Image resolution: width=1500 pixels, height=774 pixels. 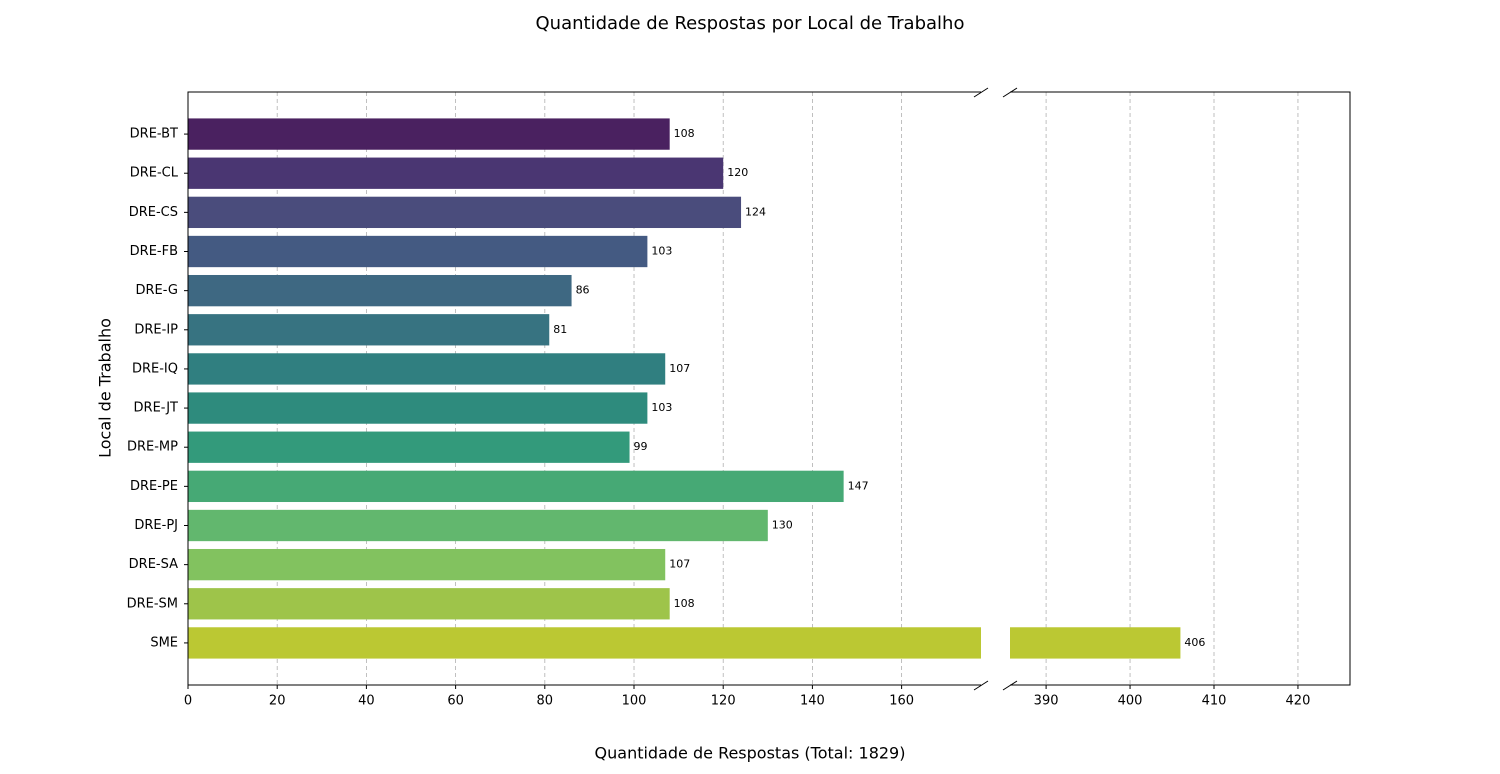 I want to click on x-tick-label: 20, so click(x=277, y=701).